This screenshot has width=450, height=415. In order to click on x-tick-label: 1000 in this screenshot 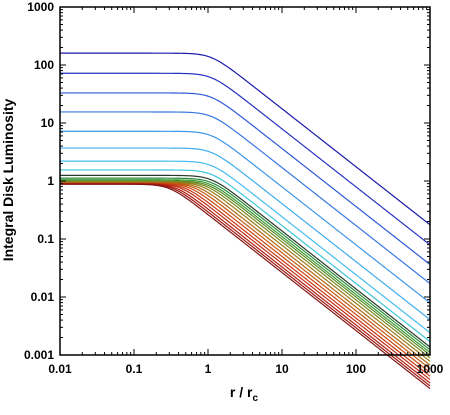, I will do `click(430, 369)`.